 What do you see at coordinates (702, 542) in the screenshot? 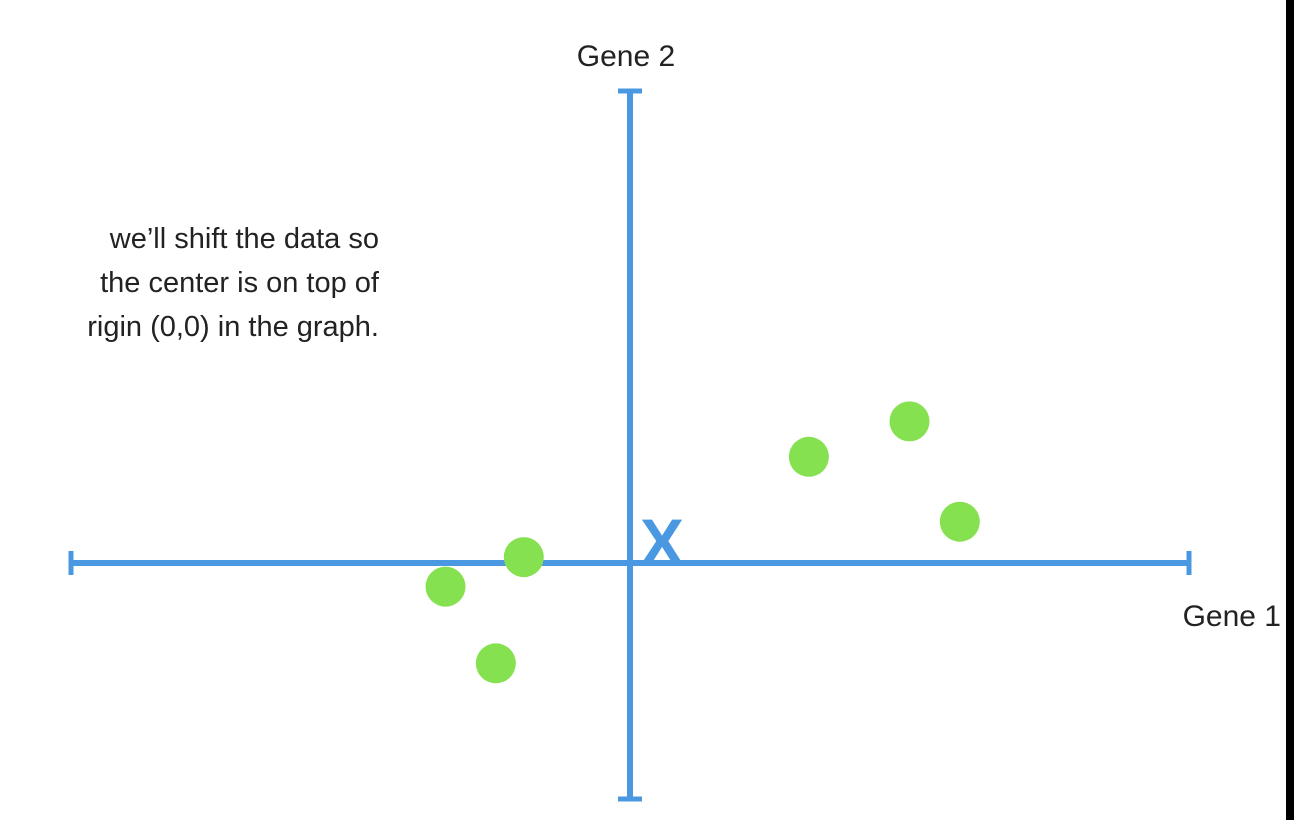
I see `data-points` at bounding box center [702, 542].